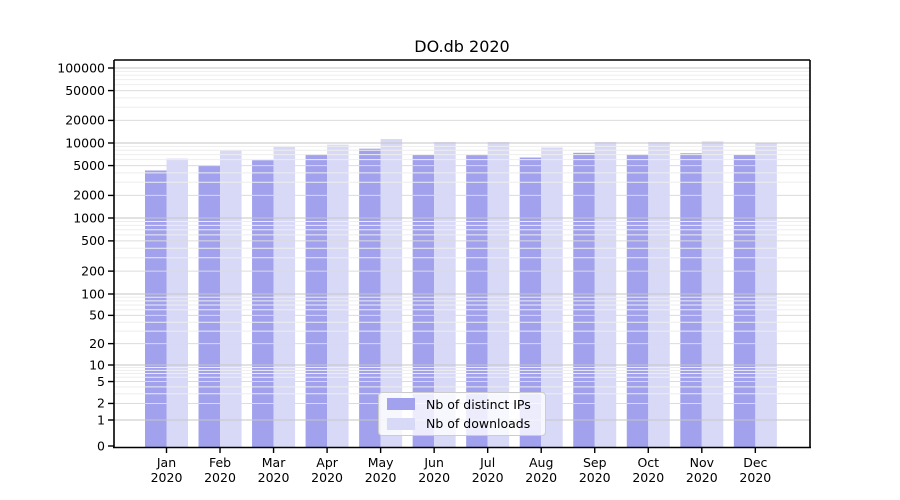 The image size is (900, 500). I want to click on x-tick-label-month: Dec, so click(755, 462).